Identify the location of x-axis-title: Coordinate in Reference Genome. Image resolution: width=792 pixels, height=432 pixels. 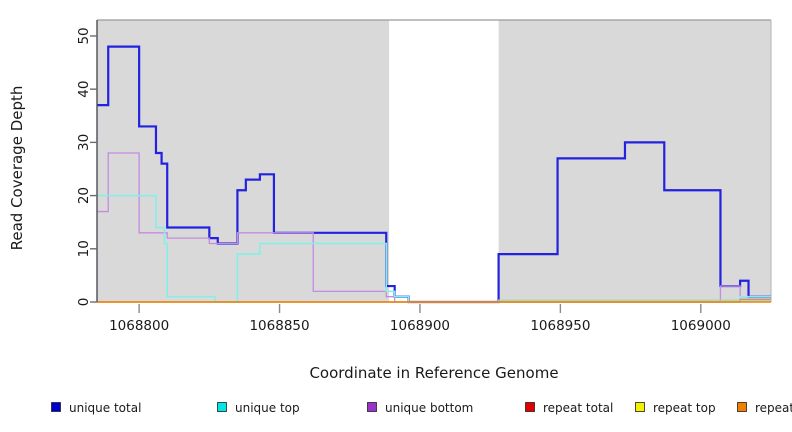
(433, 373).